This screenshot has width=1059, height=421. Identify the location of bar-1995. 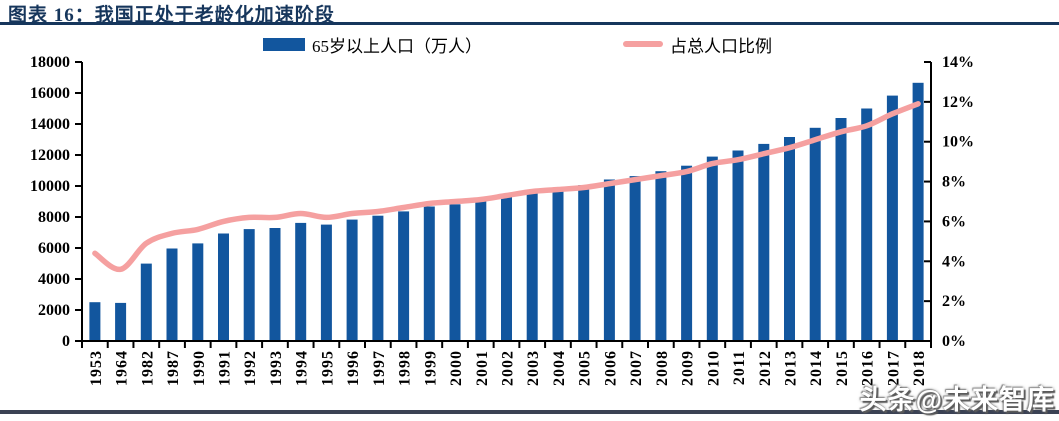
(326, 282).